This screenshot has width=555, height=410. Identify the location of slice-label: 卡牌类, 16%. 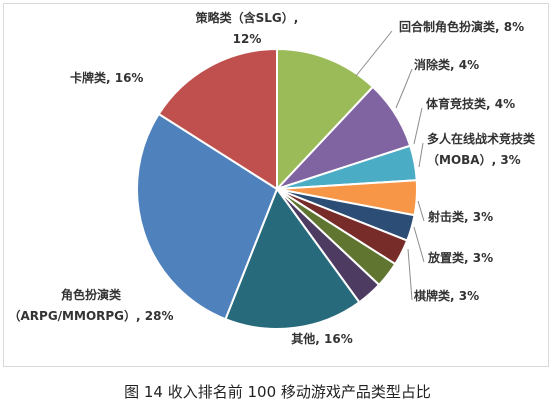
(106, 77).